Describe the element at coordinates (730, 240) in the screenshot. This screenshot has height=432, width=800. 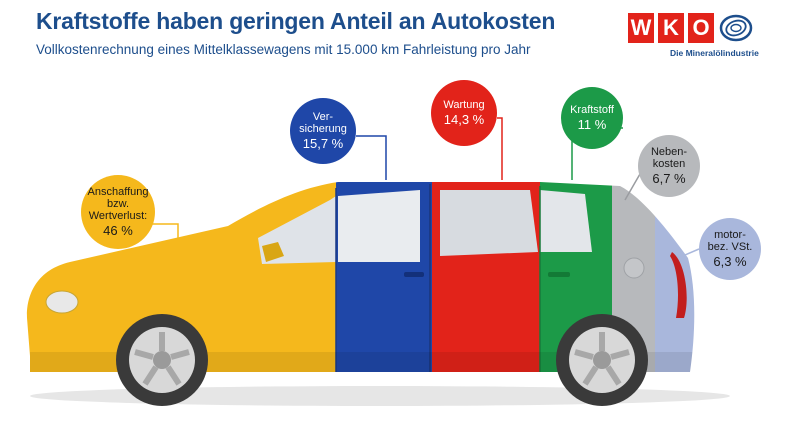
I see `bubble-label: motor-bez. VSt.` at that location.